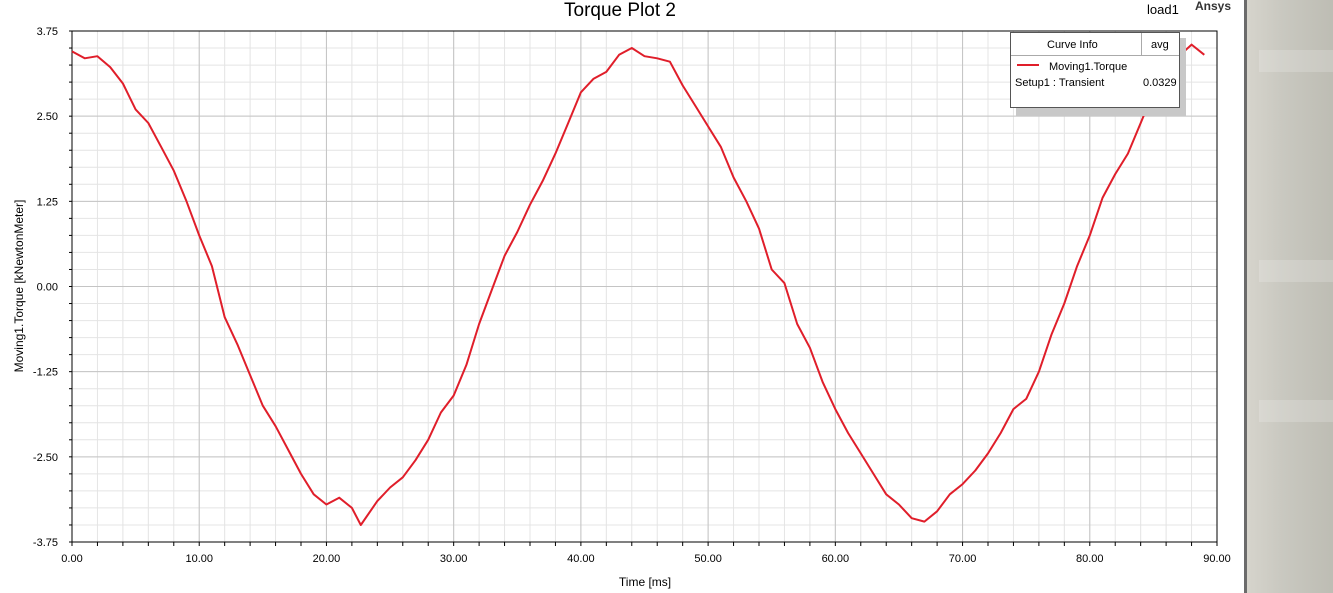  I want to click on x-tick-label: 20.00, so click(327, 559).